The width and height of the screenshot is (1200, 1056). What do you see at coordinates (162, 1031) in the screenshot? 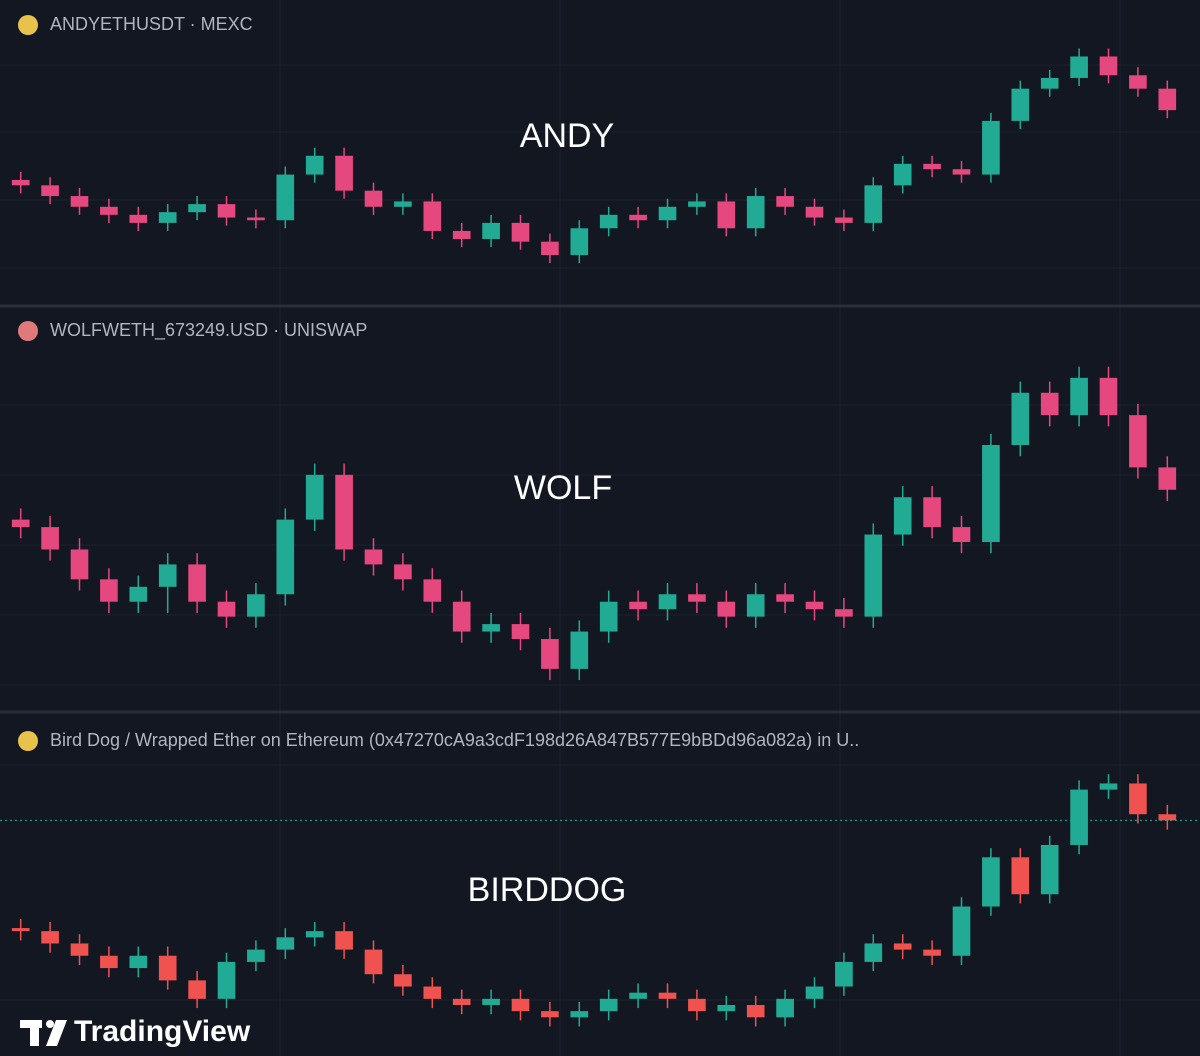
I see `watermark: TradingView` at bounding box center [162, 1031].